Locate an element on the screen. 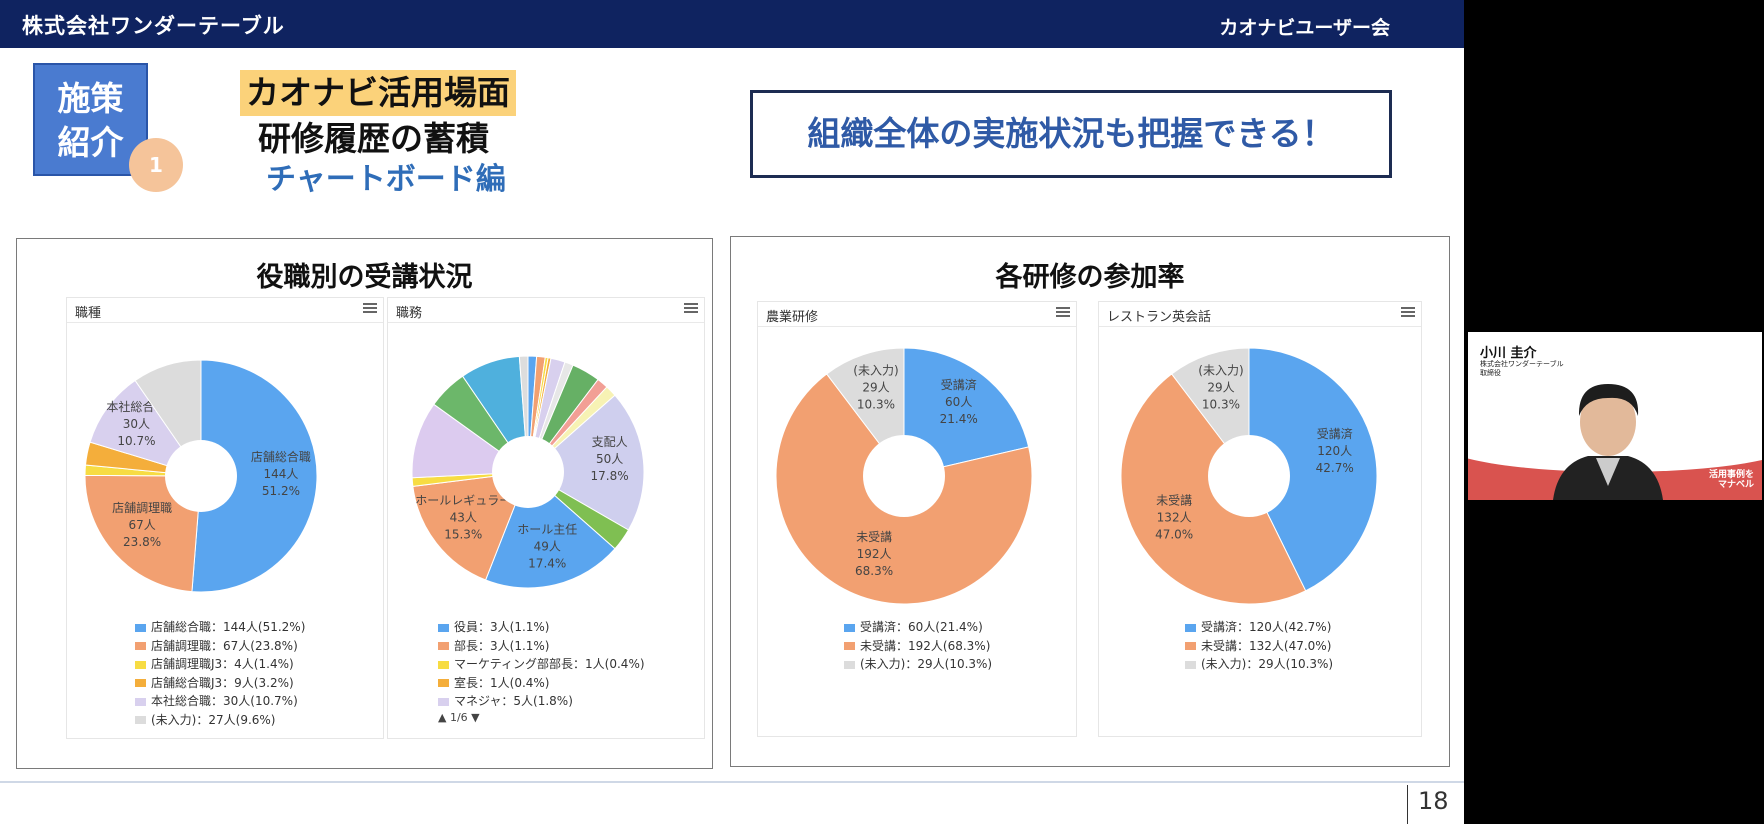 The width and height of the screenshot is (1764, 824). card-title: 職種 is located at coordinates (88, 313).